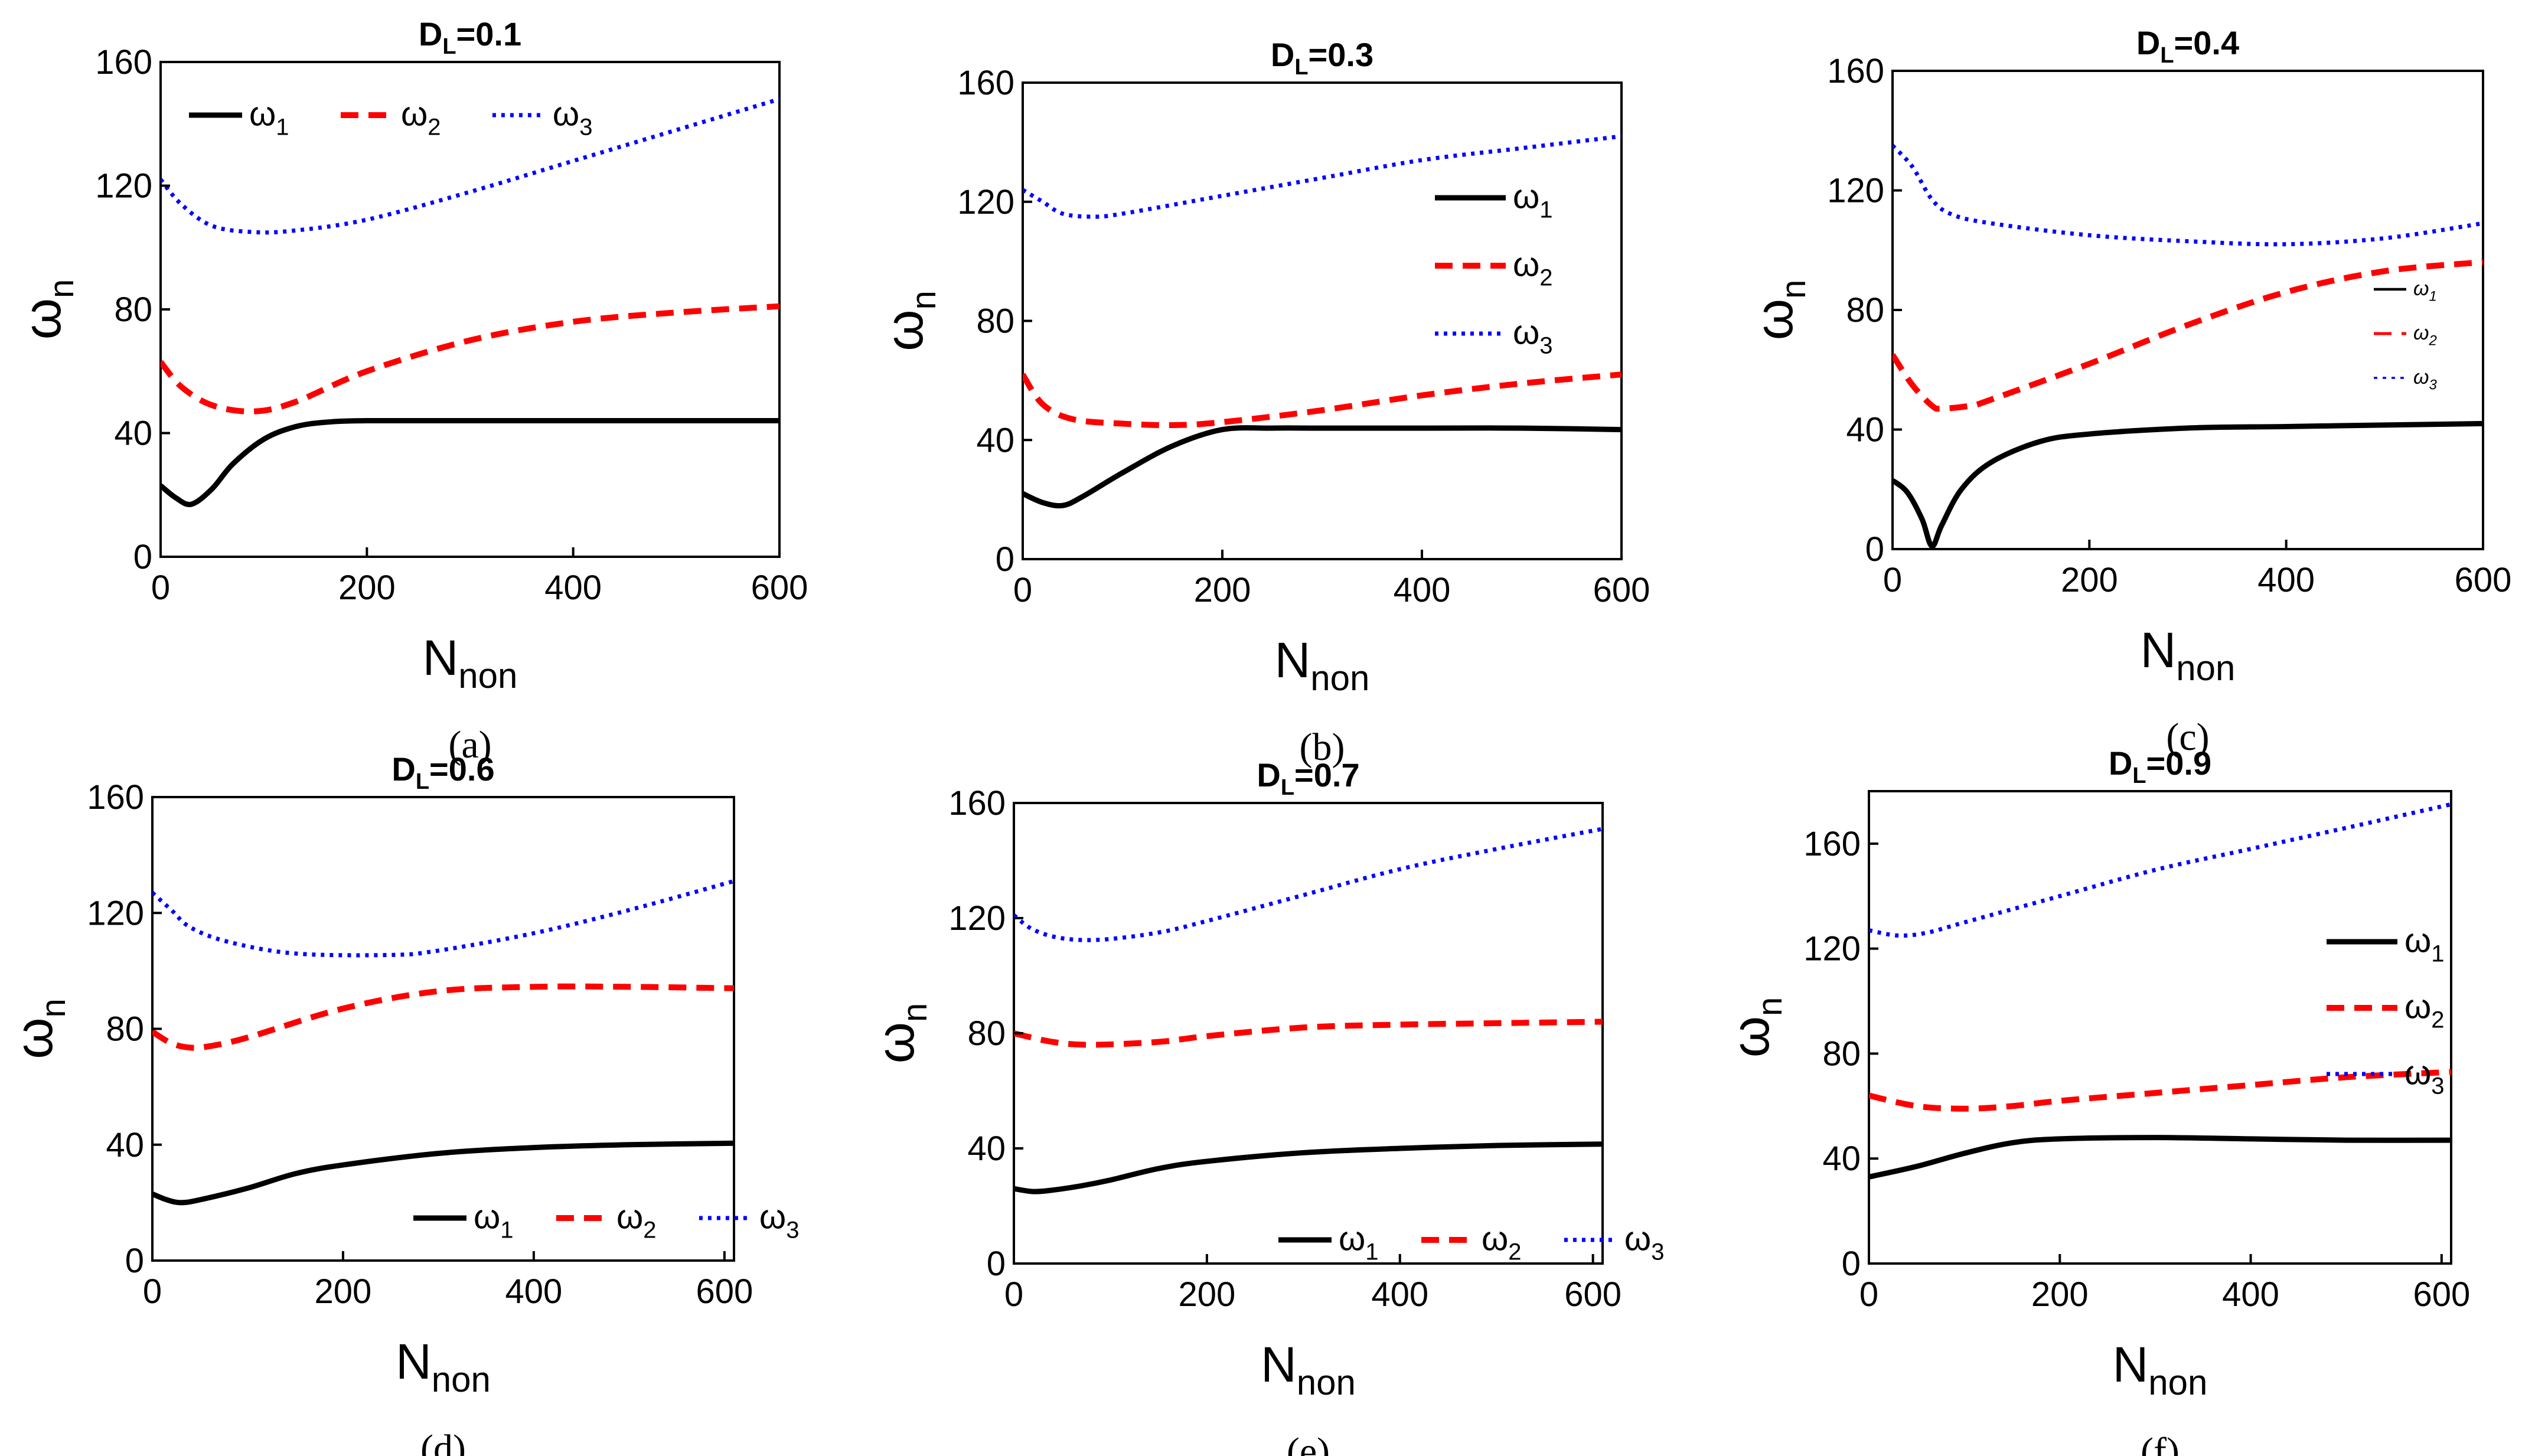  What do you see at coordinates (2160, 766) in the screenshot?
I see `chart-title: DL=0.9` at bounding box center [2160, 766].